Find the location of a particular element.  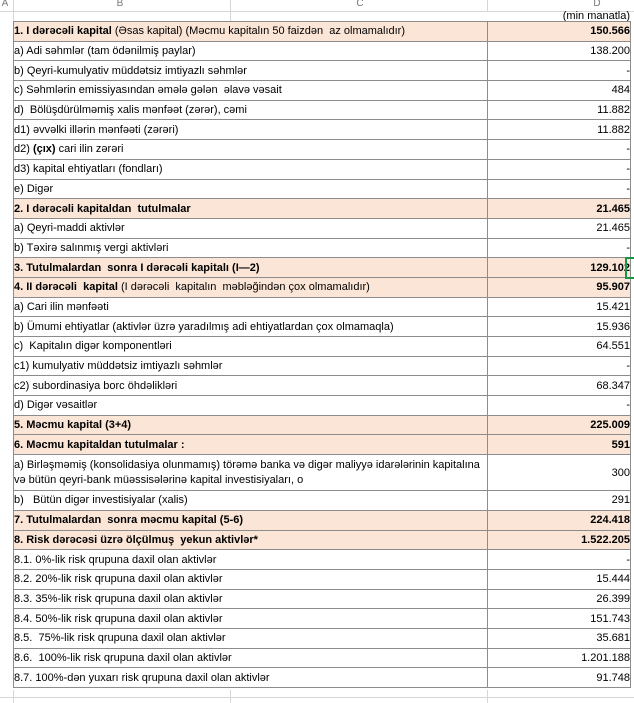

row-label: e) Digər is located at coordinates (250, 189).